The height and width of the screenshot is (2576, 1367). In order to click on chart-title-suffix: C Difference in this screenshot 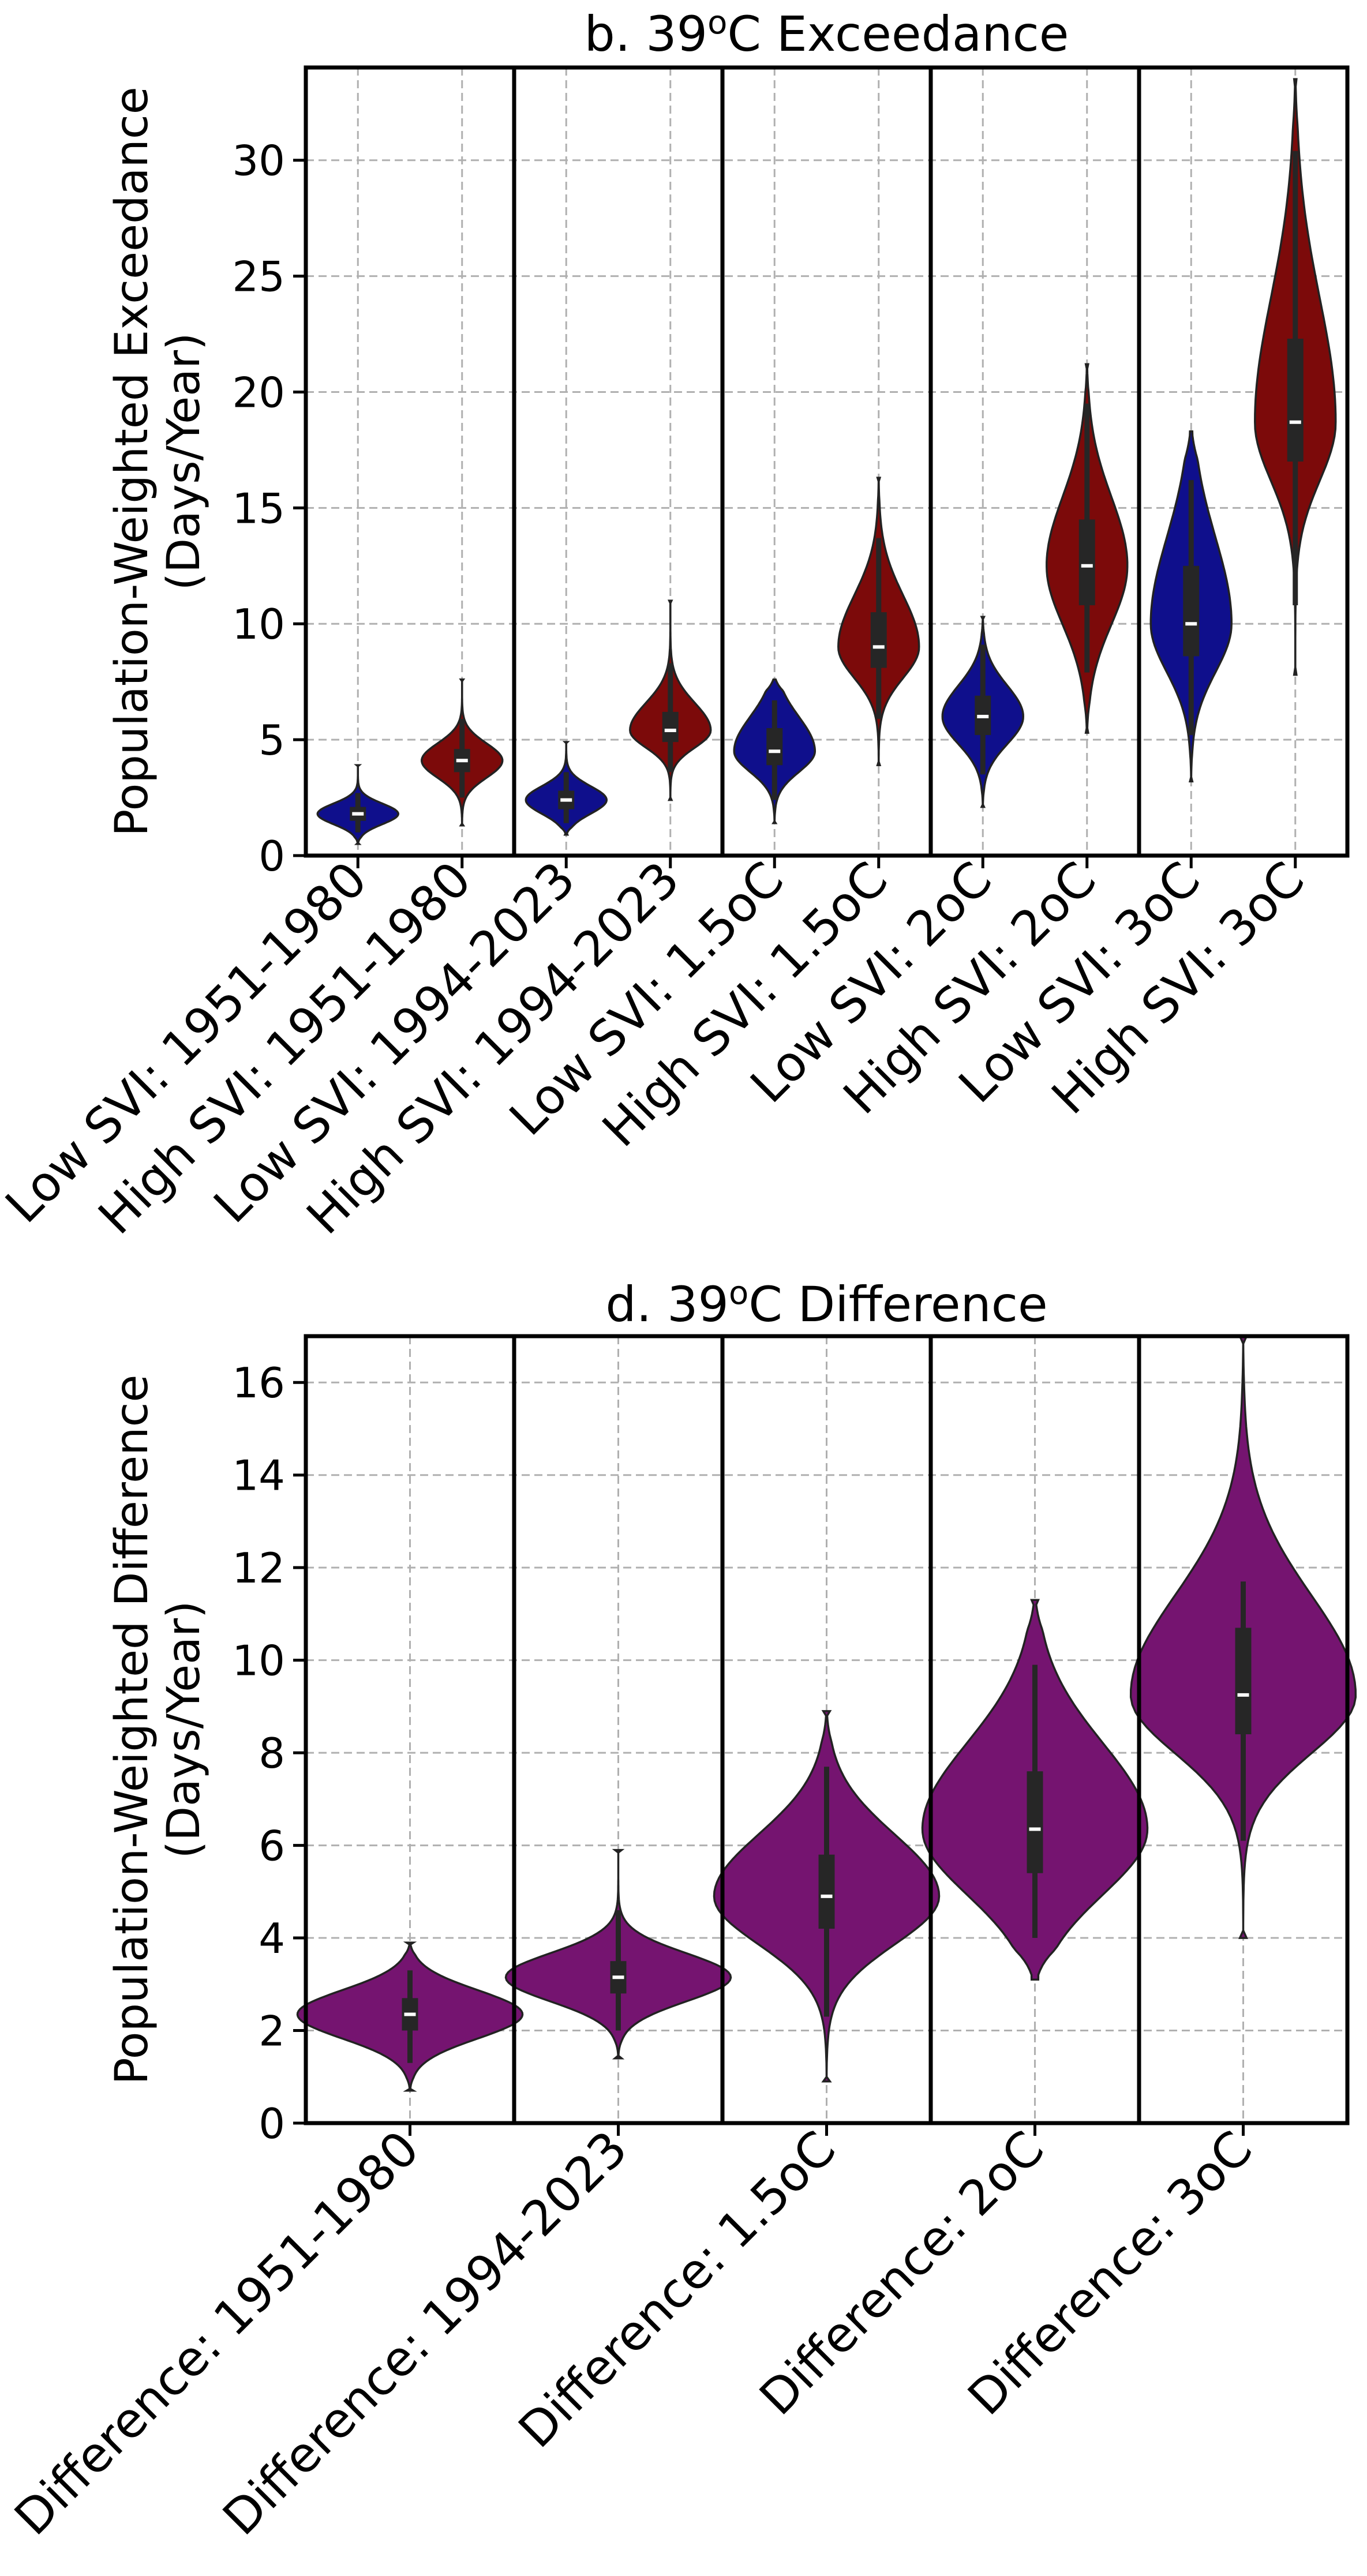, I will do `click(898, 1304)`.